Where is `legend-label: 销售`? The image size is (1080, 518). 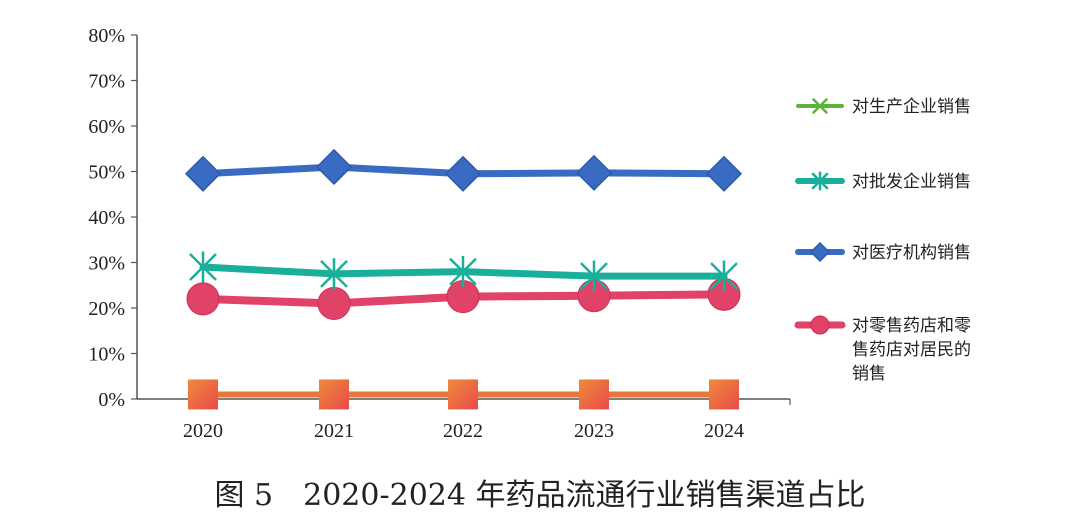 legend-label: 销售 is located at coordinates (869, 374).